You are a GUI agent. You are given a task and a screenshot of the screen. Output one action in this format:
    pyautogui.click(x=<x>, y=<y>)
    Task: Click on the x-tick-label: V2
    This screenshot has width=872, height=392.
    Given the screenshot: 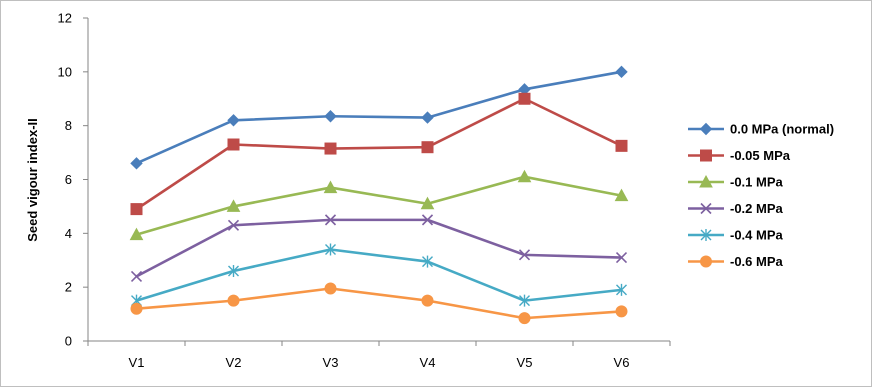 What is the action you would take?
    pyautogui.click(x=234, y=362)
    